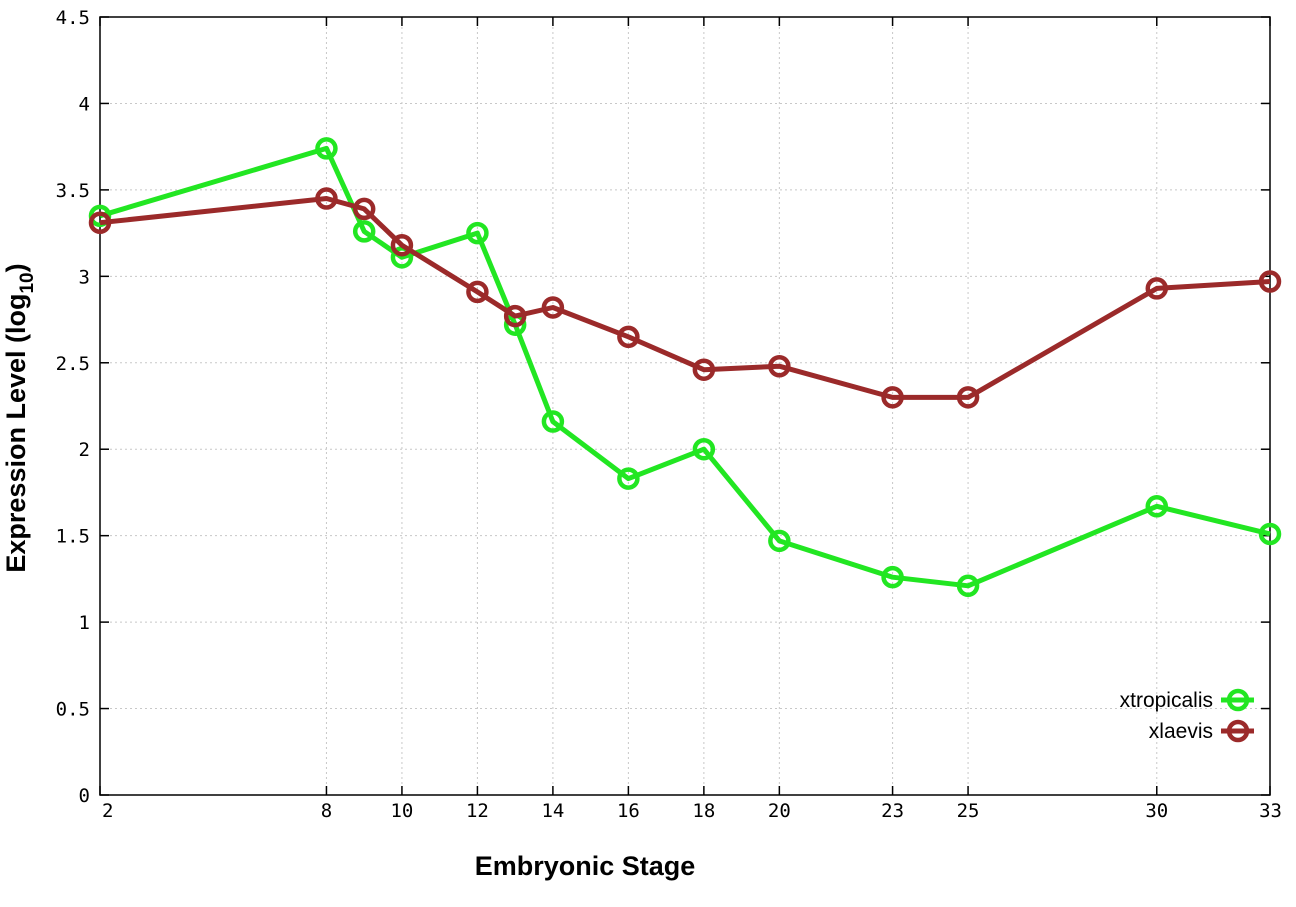 The height and width of the screenshot is (907, 1296). I want to click on y-axis-title-subscript: 10, so click(27, 282).